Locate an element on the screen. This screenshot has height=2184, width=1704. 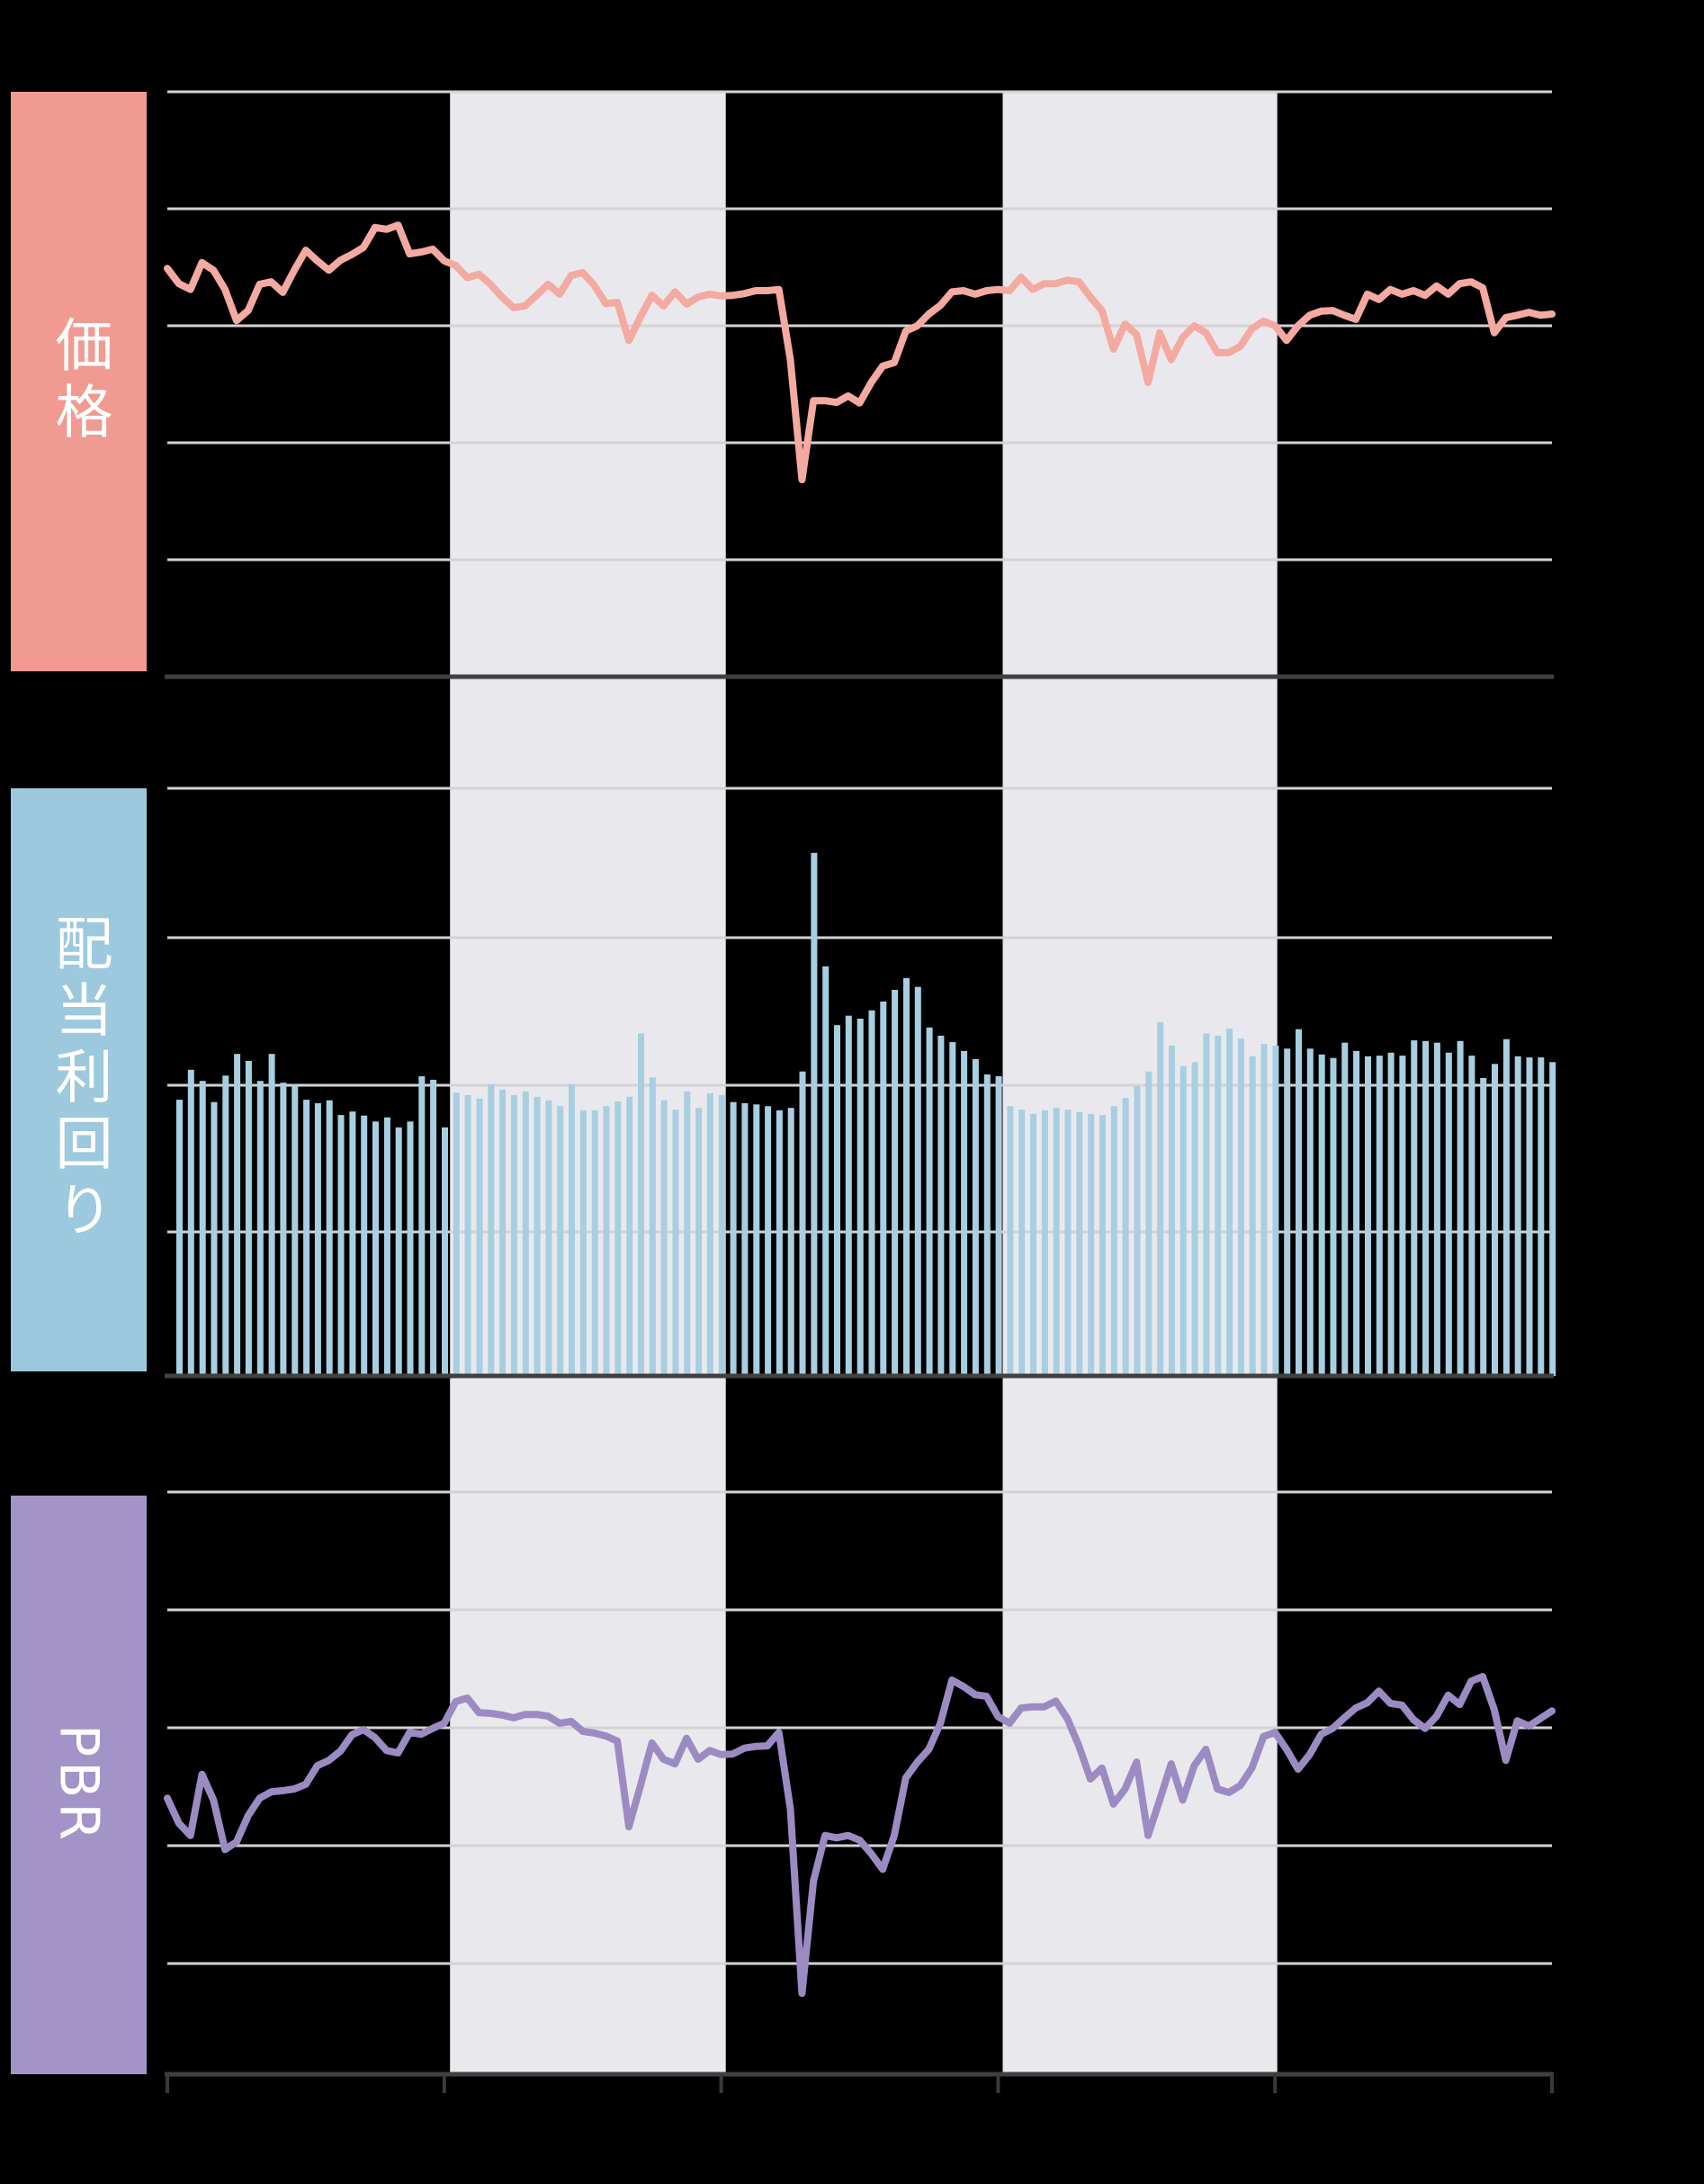
price-line is located at coordinates (860, 352).